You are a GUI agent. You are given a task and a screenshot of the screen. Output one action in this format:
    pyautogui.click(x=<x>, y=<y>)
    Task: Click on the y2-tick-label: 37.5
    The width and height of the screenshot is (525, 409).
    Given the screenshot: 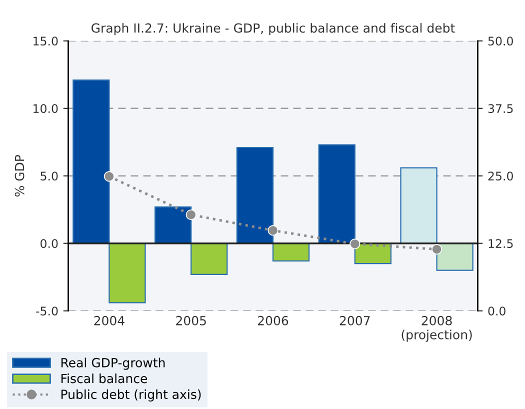 What is the action you would take?
    pyautogui.click(x=500, y=109)
    